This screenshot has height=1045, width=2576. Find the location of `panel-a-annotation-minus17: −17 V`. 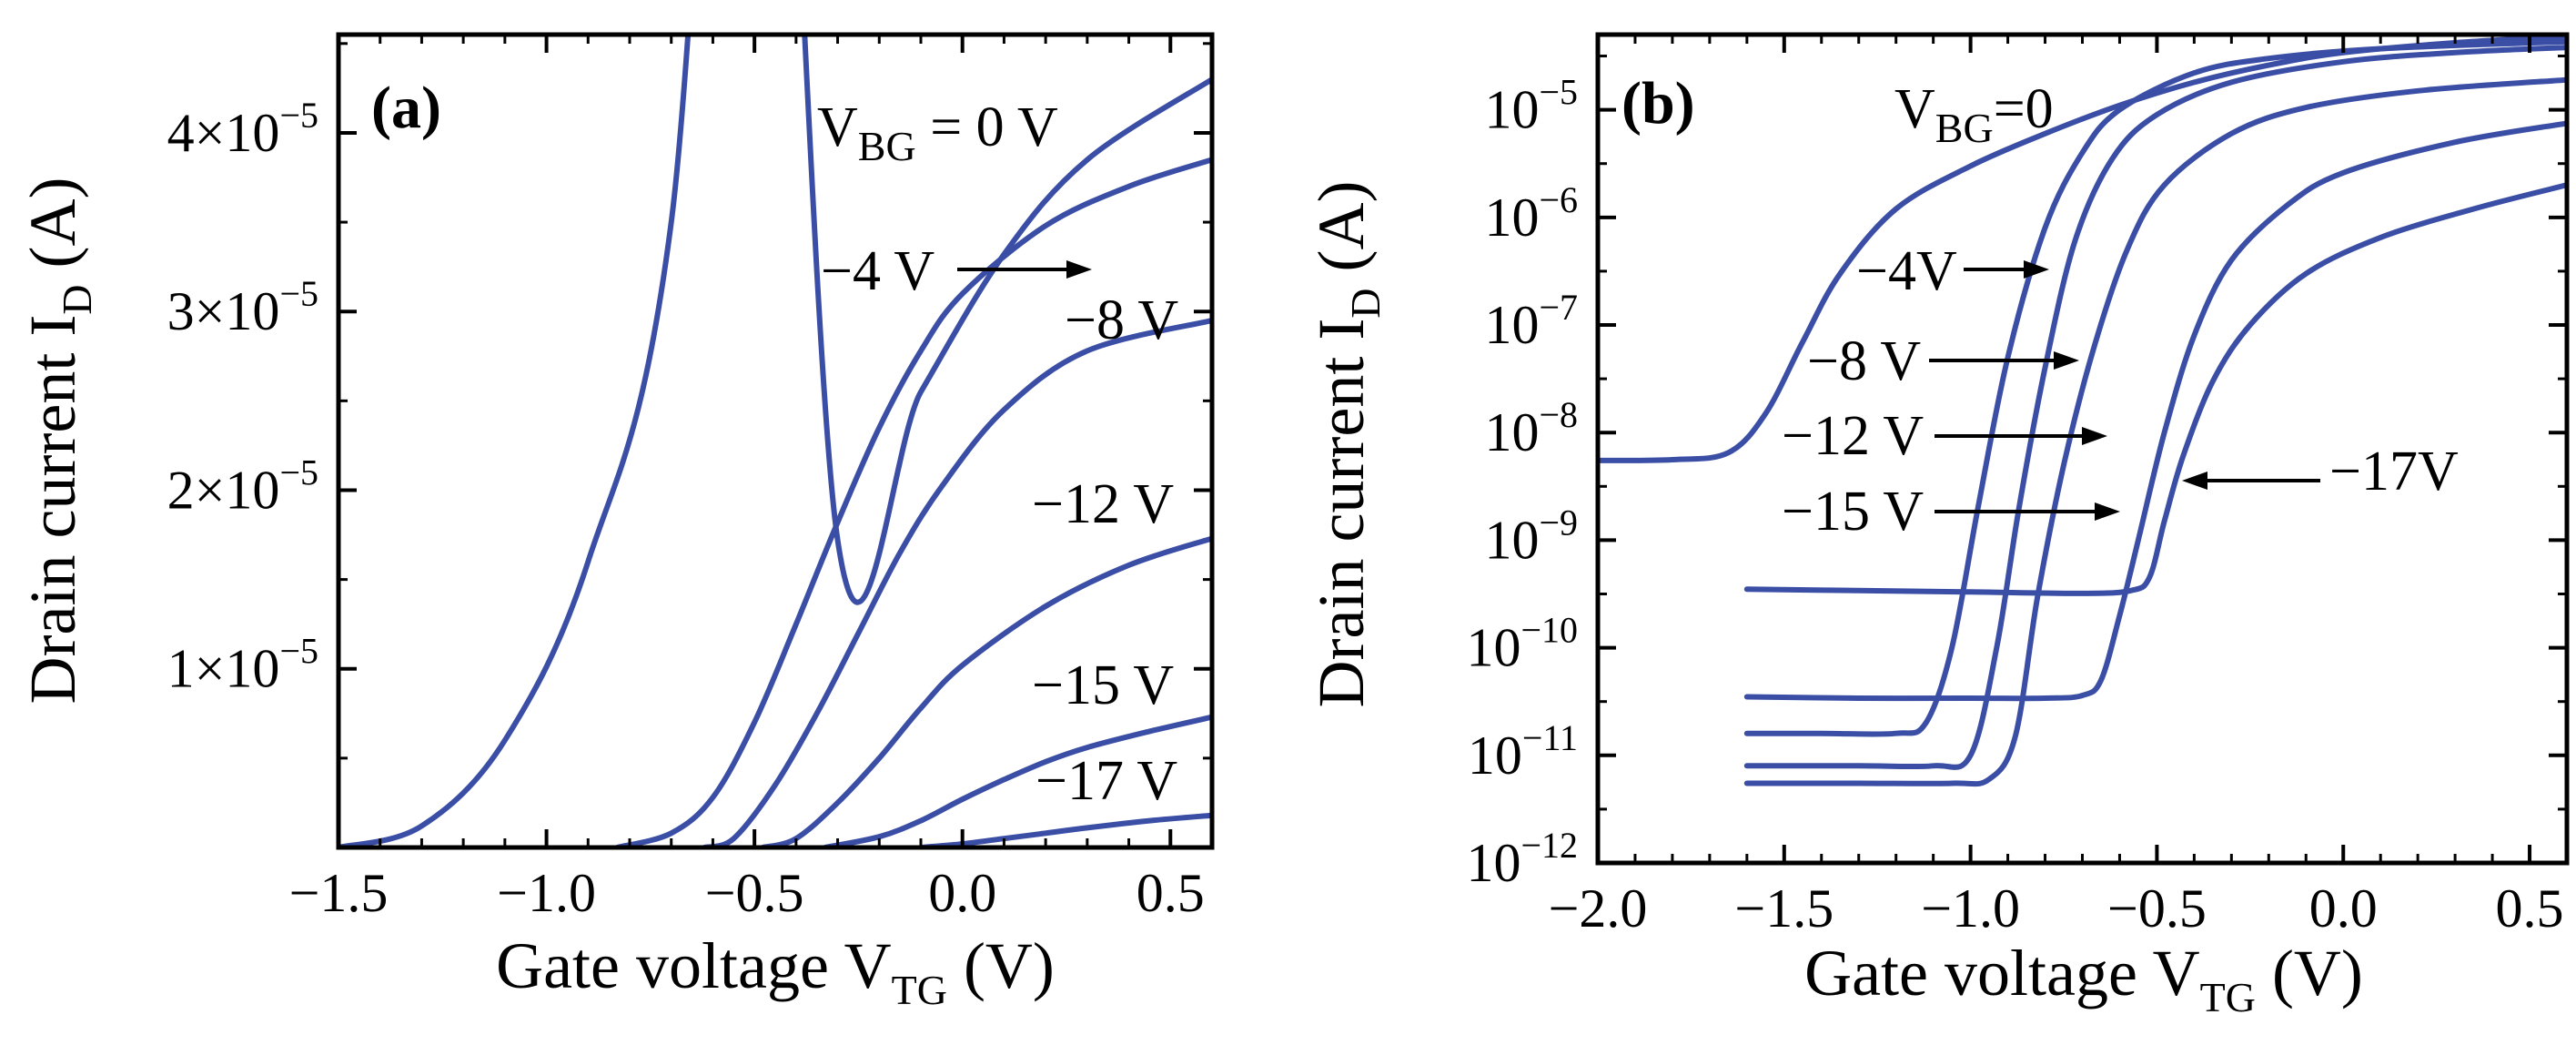

panel-a-annotation-minus17: −17 V is located at coordinates (1106, 781).